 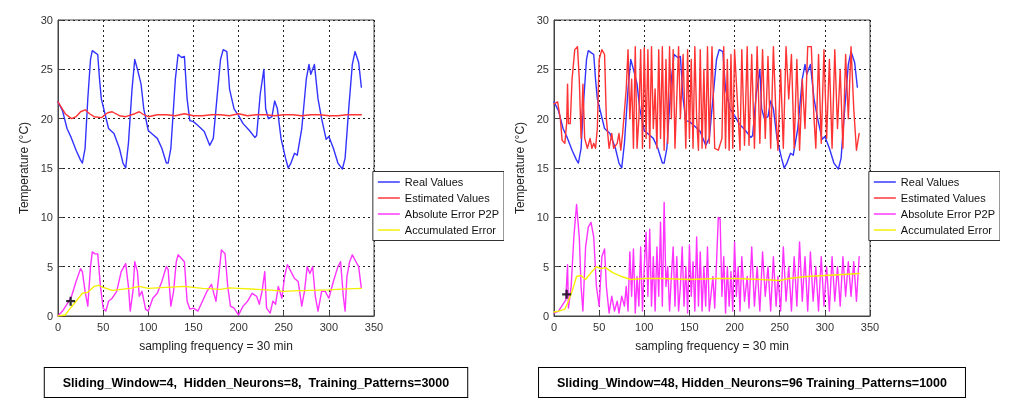 What do you see at coordinates (752, 382) in the screenshot?
I see `text: Sliding_Window=48, Hidden_Neurons=96 Training_Patterns=1000` at bounding box center [752, 382].